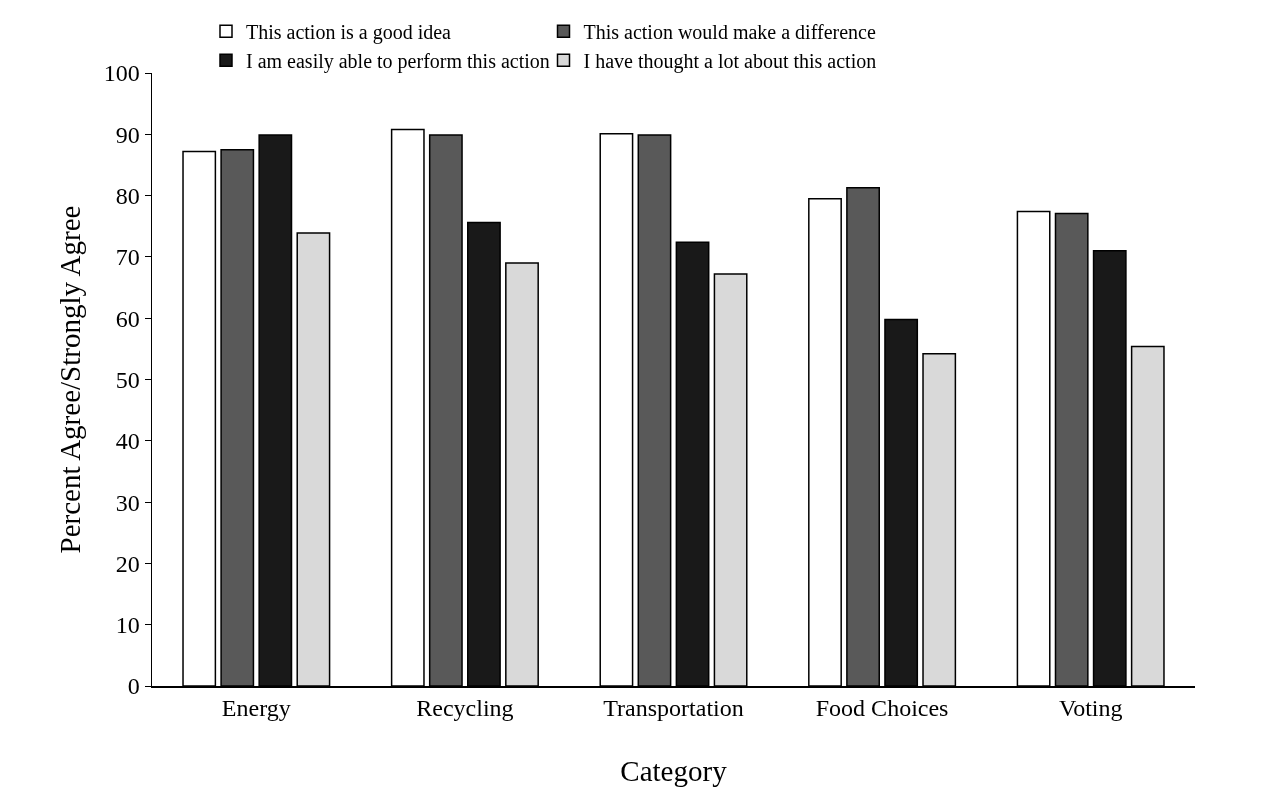  I want to click on legend-label: I have thought a lot about this action, so click(730, 61).